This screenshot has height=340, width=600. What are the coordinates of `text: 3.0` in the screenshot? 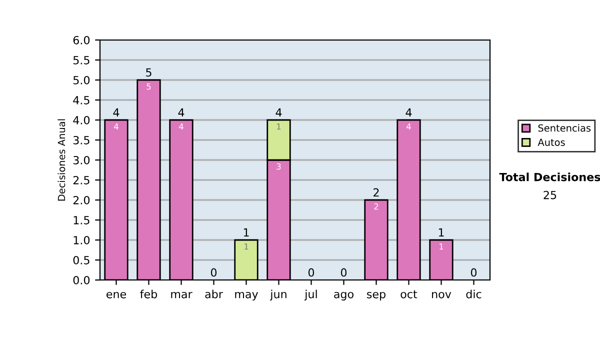 It's located at (81, 160).